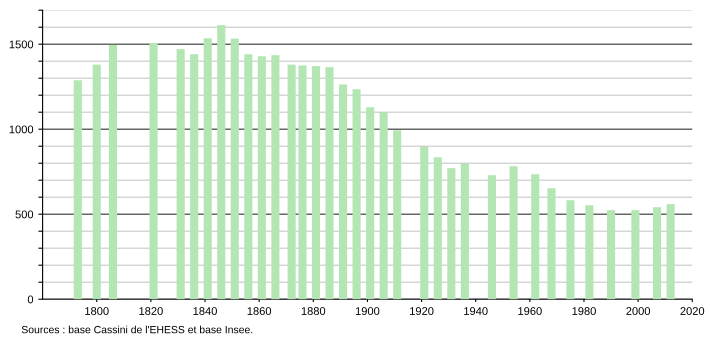  I want to click on x-tick-label: 1960, so click(530, 311).